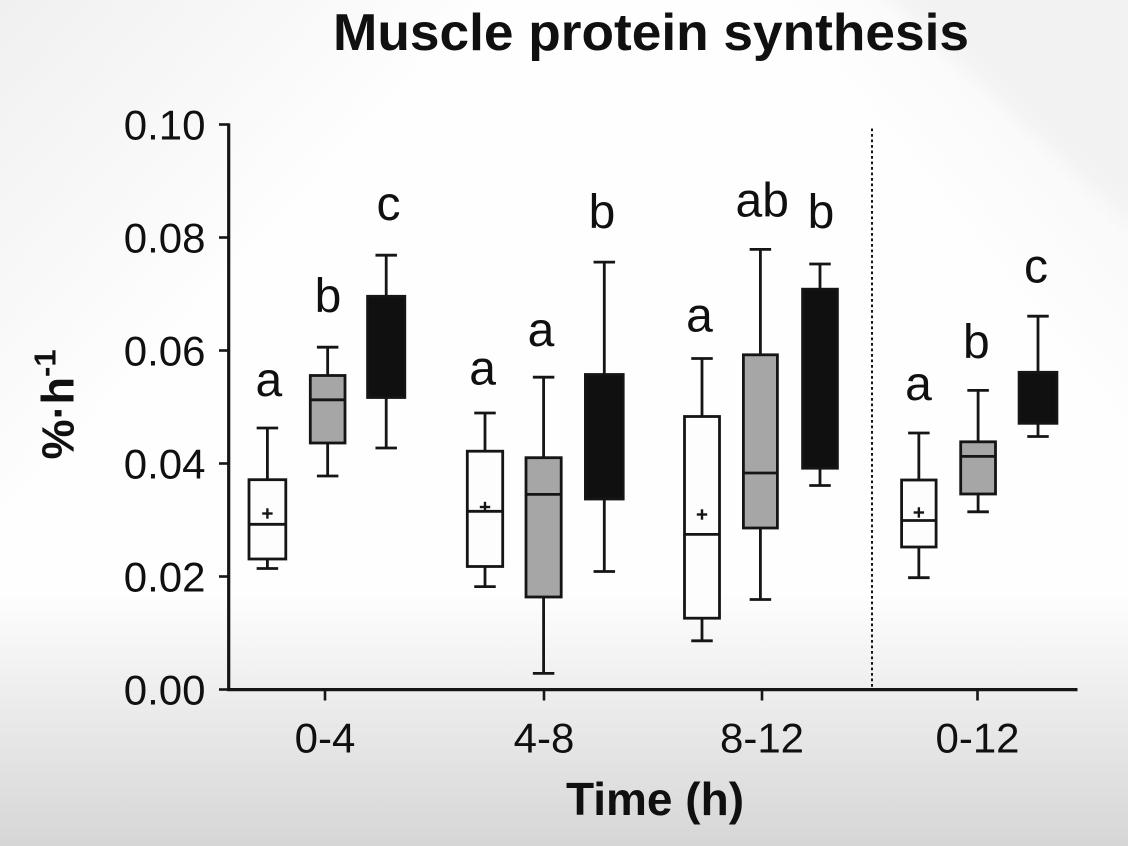  What do you see at coordinates (325, 738) in the screenshot?
I see `svg-text: 0-4` at bounding box center [325, 738].